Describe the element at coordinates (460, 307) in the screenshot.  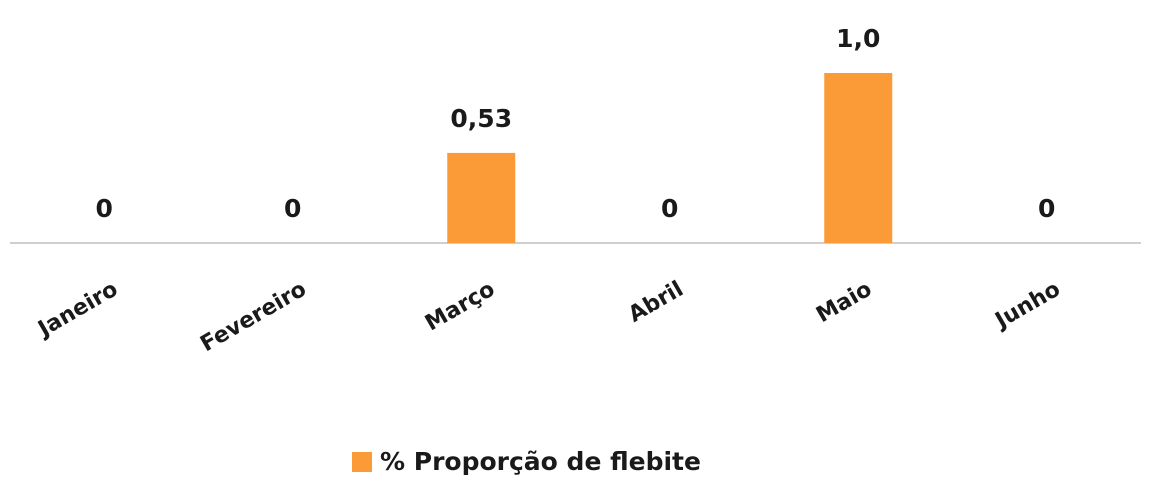
I see `x-tick-label: Março` at that location.